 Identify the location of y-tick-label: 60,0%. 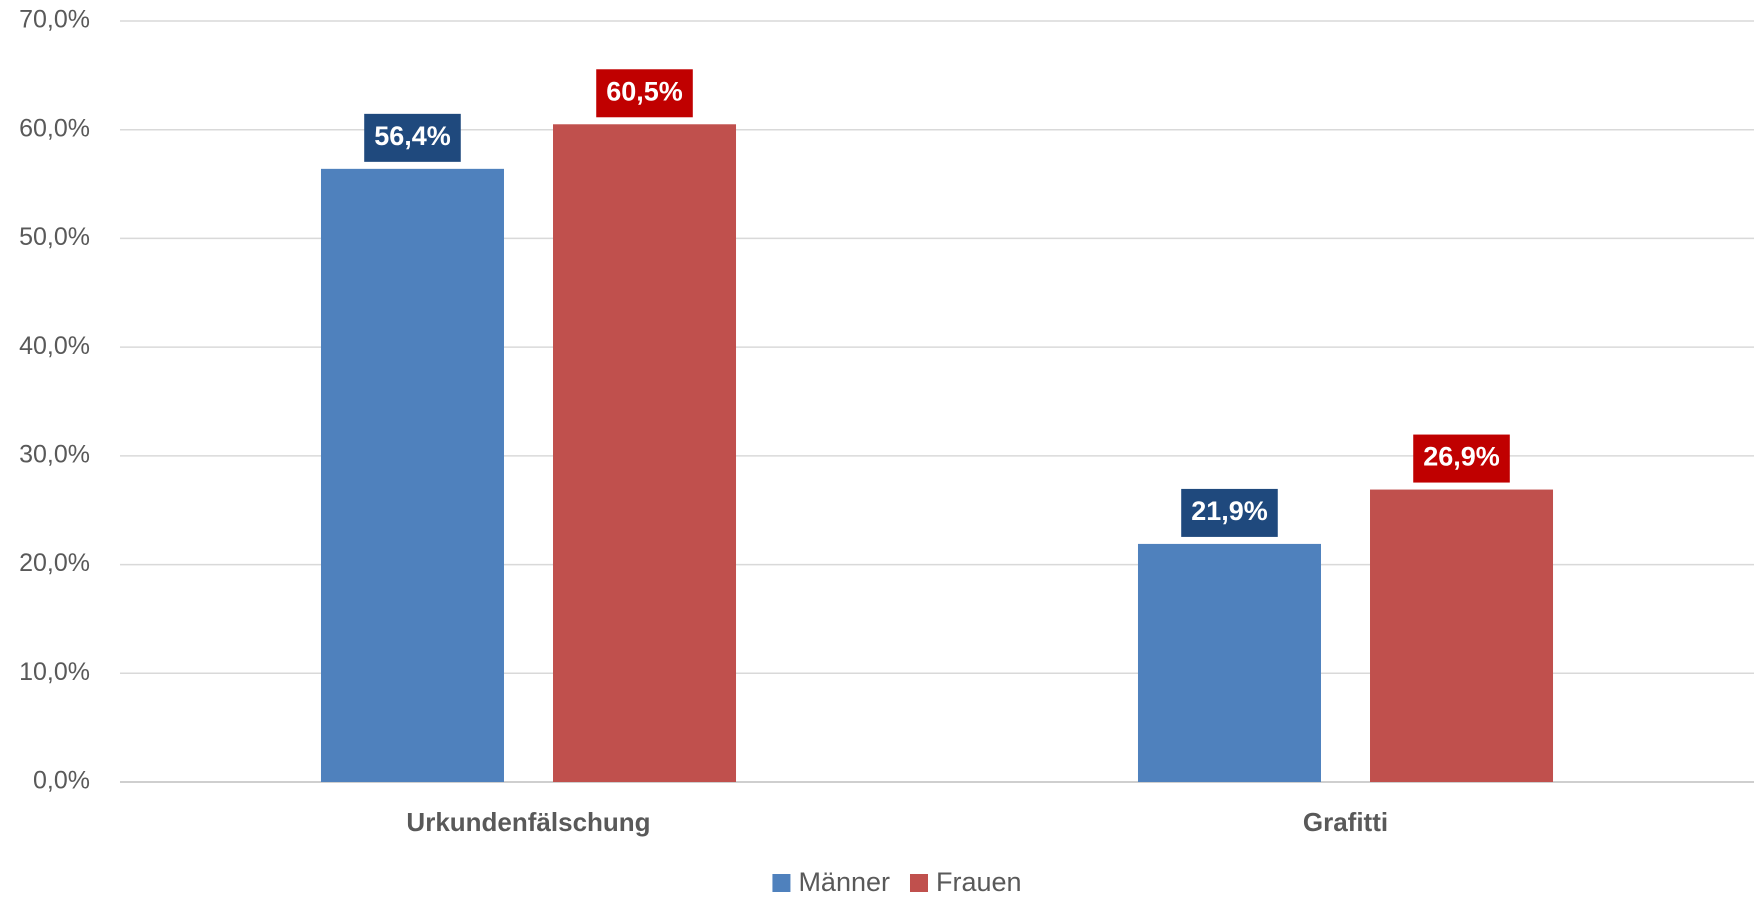
(54, 128).